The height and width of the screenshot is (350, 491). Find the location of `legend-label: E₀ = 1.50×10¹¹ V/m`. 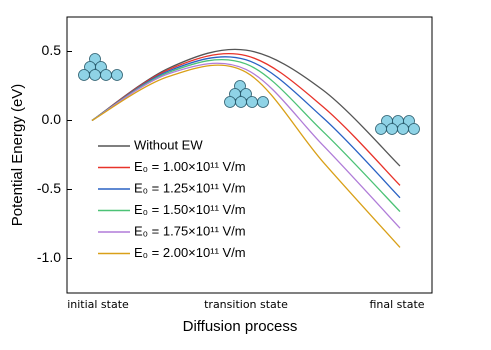

legend-label: E₀ = 1.50×10¹¹ V/m is located at coordinates (190, 209).